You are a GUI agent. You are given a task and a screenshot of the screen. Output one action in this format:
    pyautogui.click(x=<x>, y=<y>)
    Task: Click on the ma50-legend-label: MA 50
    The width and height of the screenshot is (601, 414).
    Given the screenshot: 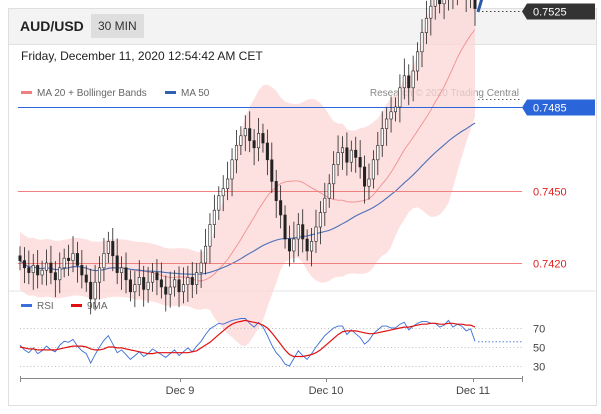 What is the action you would take?
    pyautogui.click(x=195, y=93)
    